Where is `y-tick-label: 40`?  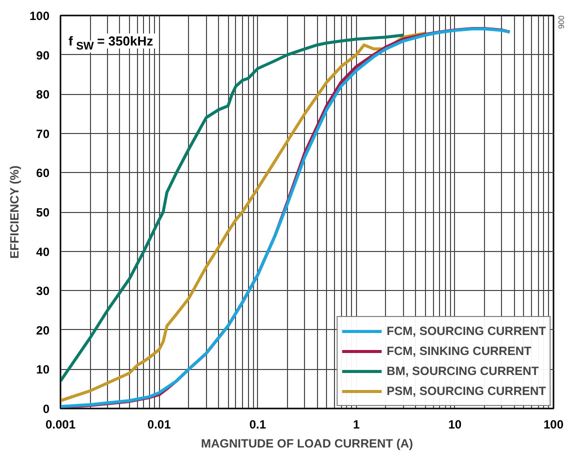
y-tick-label: 40 is located at coordinates (43, 251).